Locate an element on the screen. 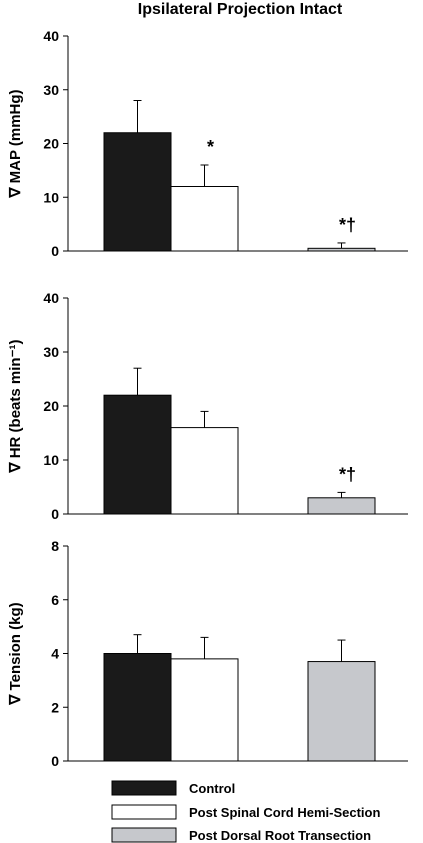  y-tick-label: 8 is located at coordinates (55, 546).